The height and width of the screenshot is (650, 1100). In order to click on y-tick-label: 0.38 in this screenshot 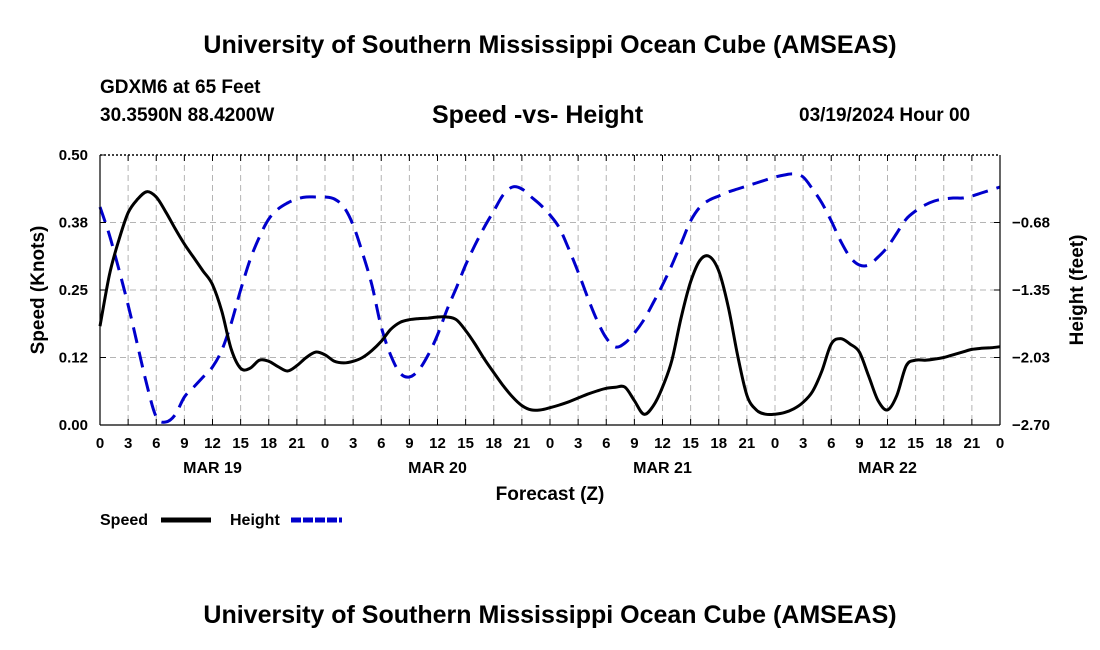, I will do `click(73, 223)`.